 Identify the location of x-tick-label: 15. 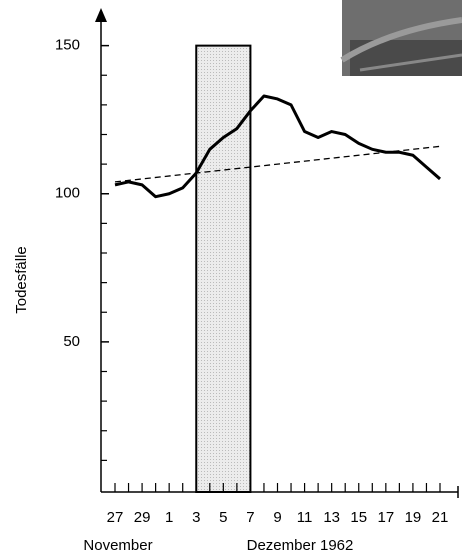
(358, 517).